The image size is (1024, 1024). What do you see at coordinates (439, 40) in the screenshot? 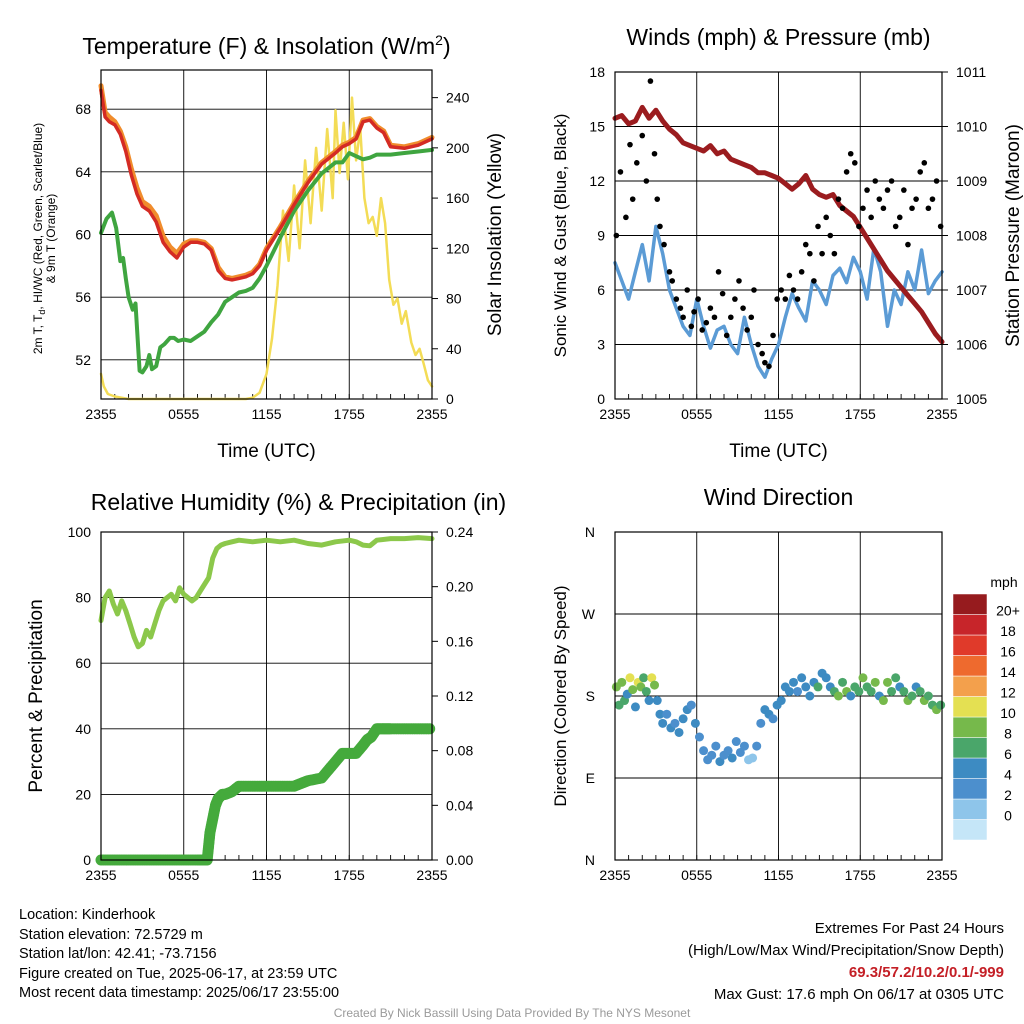
I see `title-superscript: 2` at bounding box center [439, 40].